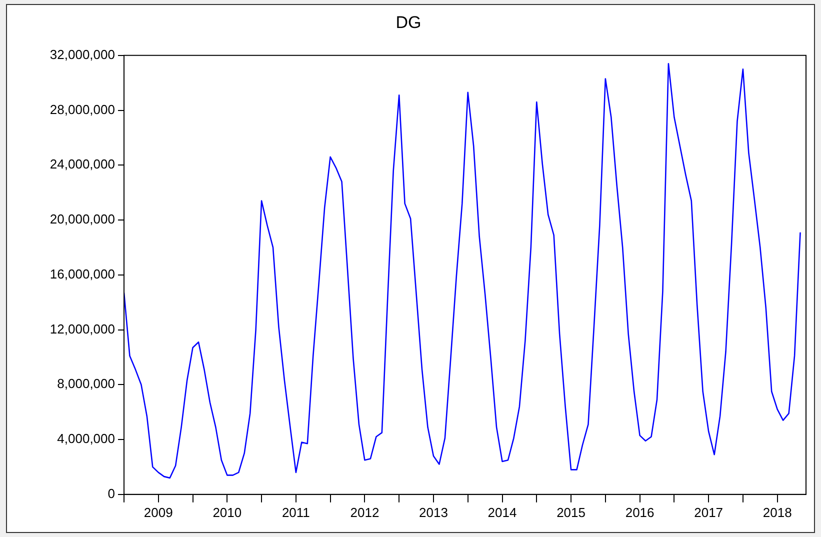  What do you see at coordinates (82, 219) in the screenshot?
I see `y-tick-label: 20,000,000` at bounding box center [82, 219].